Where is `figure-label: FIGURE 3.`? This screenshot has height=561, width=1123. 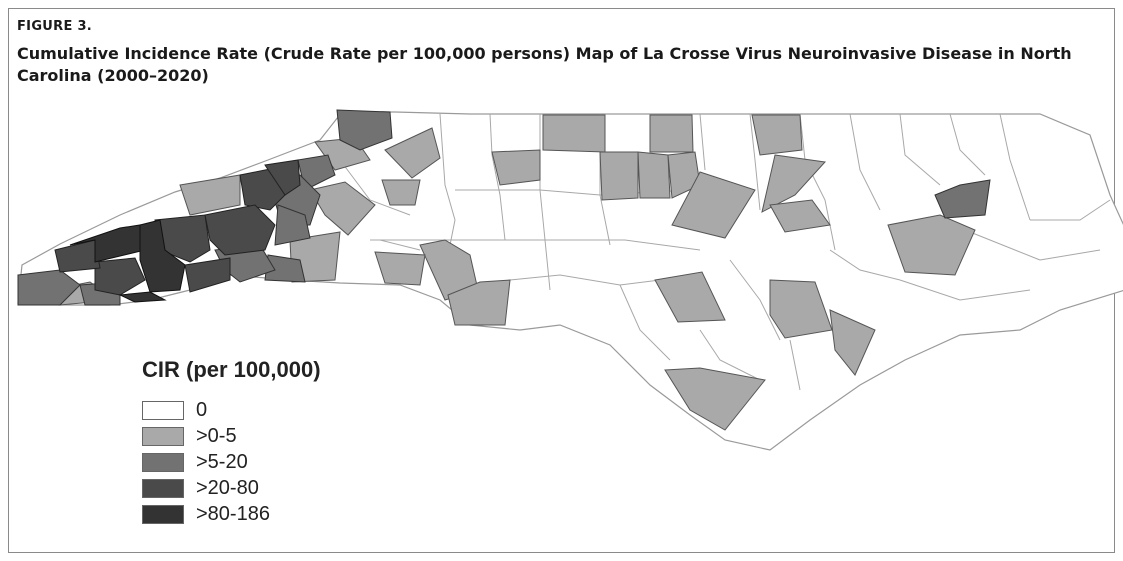
figure-label: FIGURE 3. is located at coordinates (55, 26).